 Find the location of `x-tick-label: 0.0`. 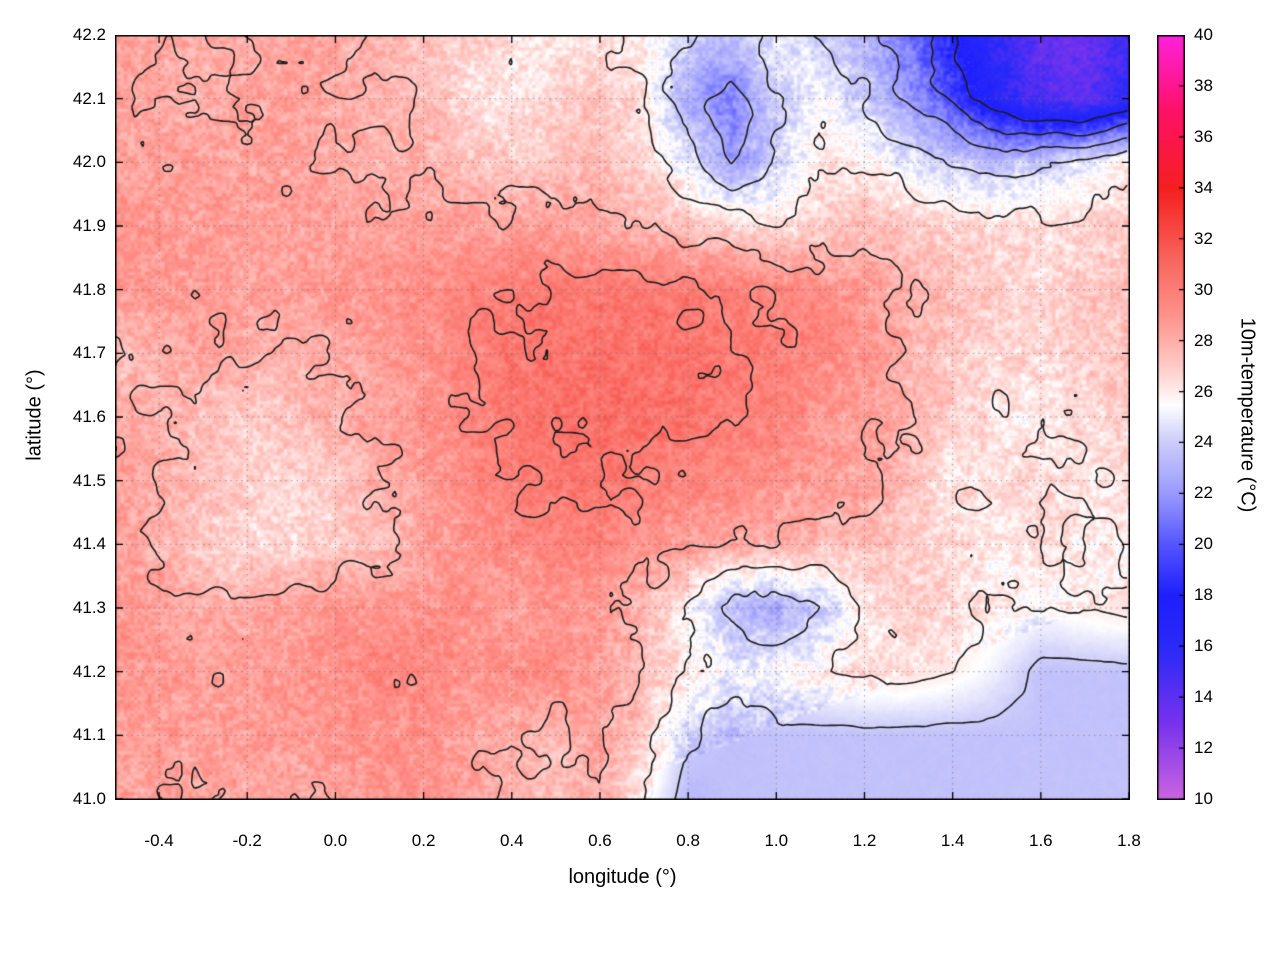

x-tick-label: 0.0 is located at coordinates (335, 840).